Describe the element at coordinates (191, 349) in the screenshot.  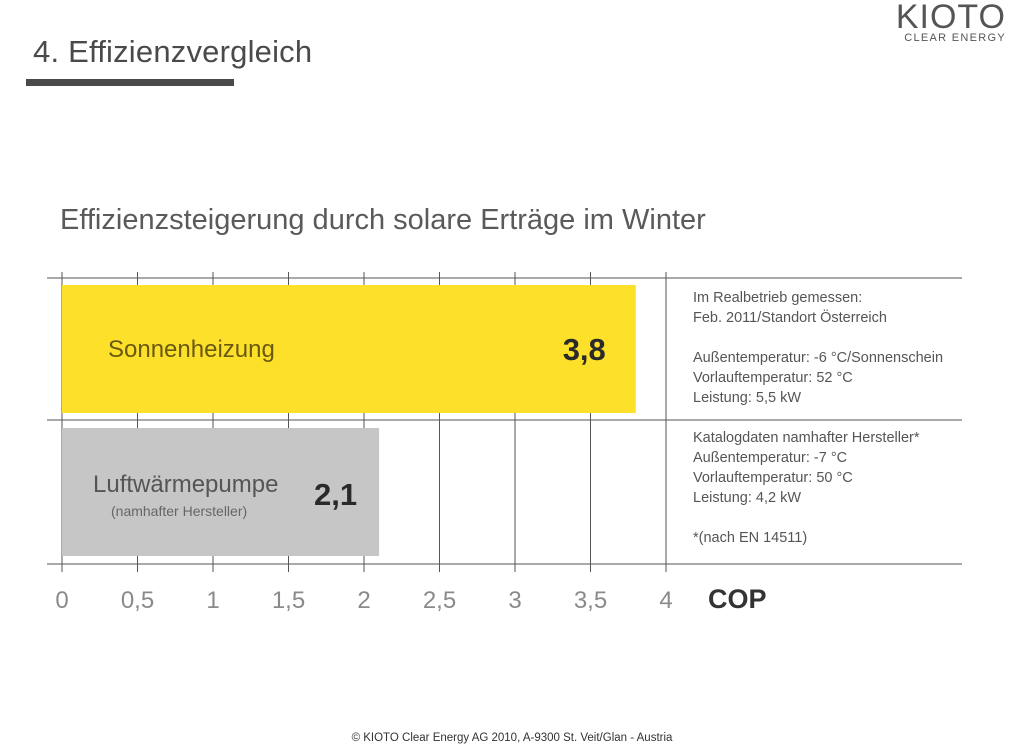
I see `bar-label: Sonnenheizung` at that location.